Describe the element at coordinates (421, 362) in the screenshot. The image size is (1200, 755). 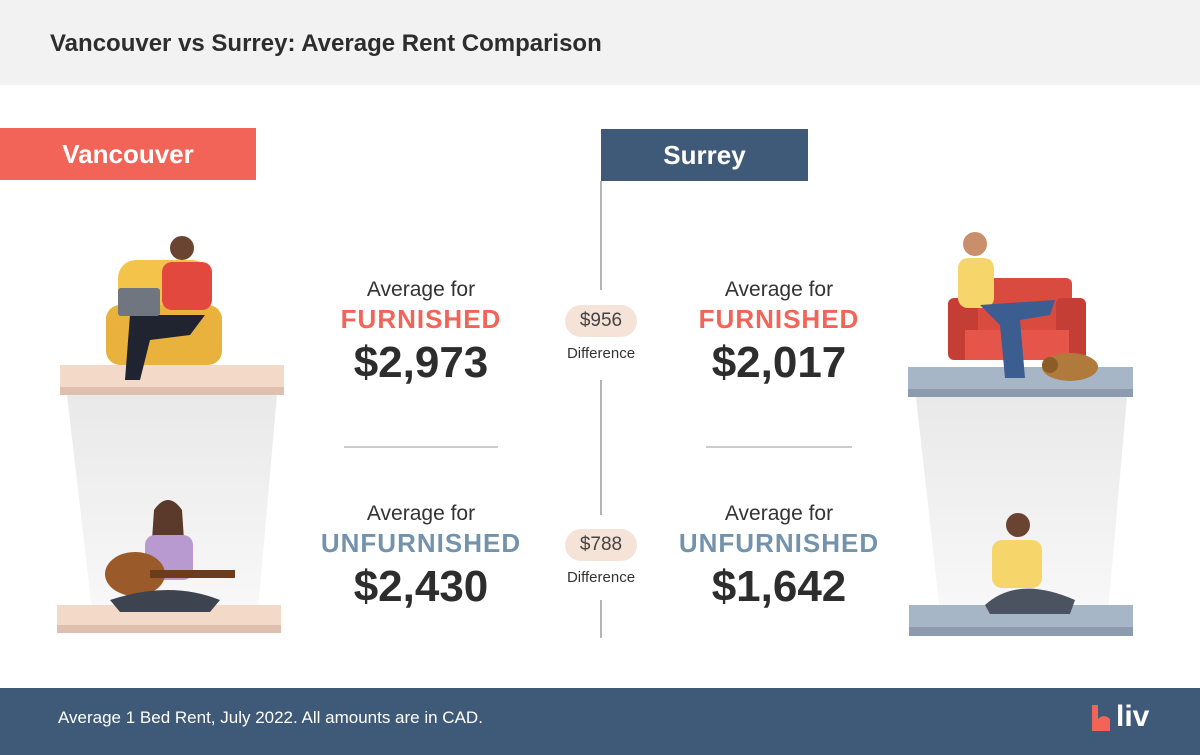
I see `amount: $2,973` at that location.